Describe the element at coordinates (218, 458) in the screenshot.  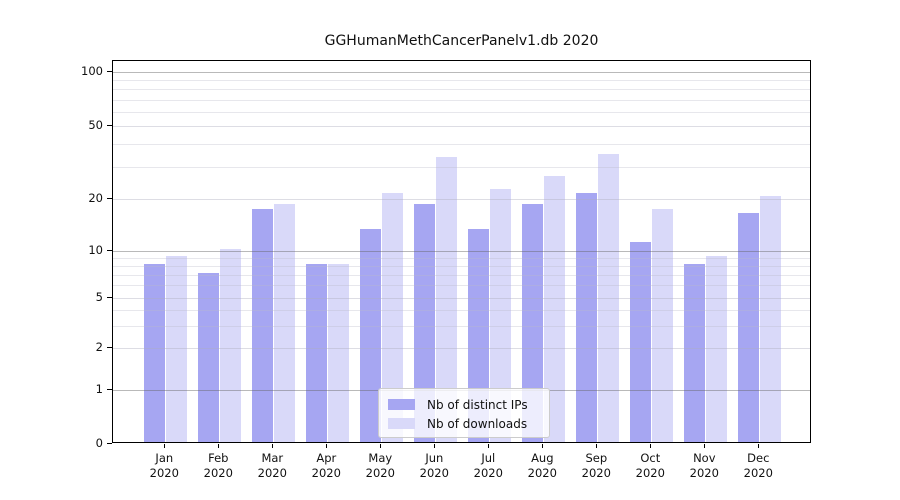
I see `month-label: Feb` at that location.